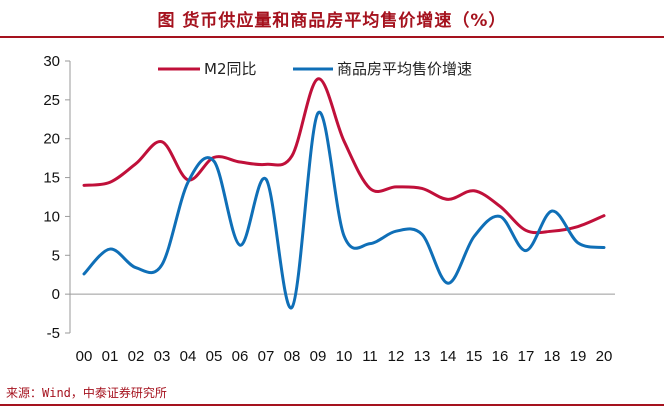  Describe the element at coordinates (56, 294) in the screenshot. I see `y-tick-label: 0` at that location.